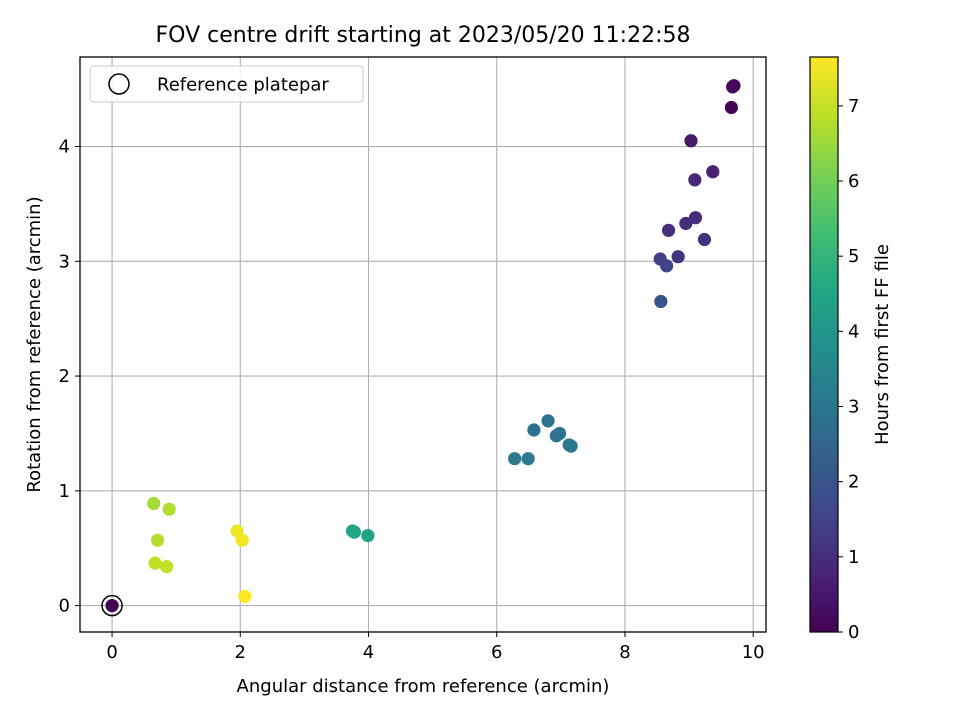  Describe the element at coordinates (64, 606) in the screenshot. I see `y-tick-label: 0` at that location.